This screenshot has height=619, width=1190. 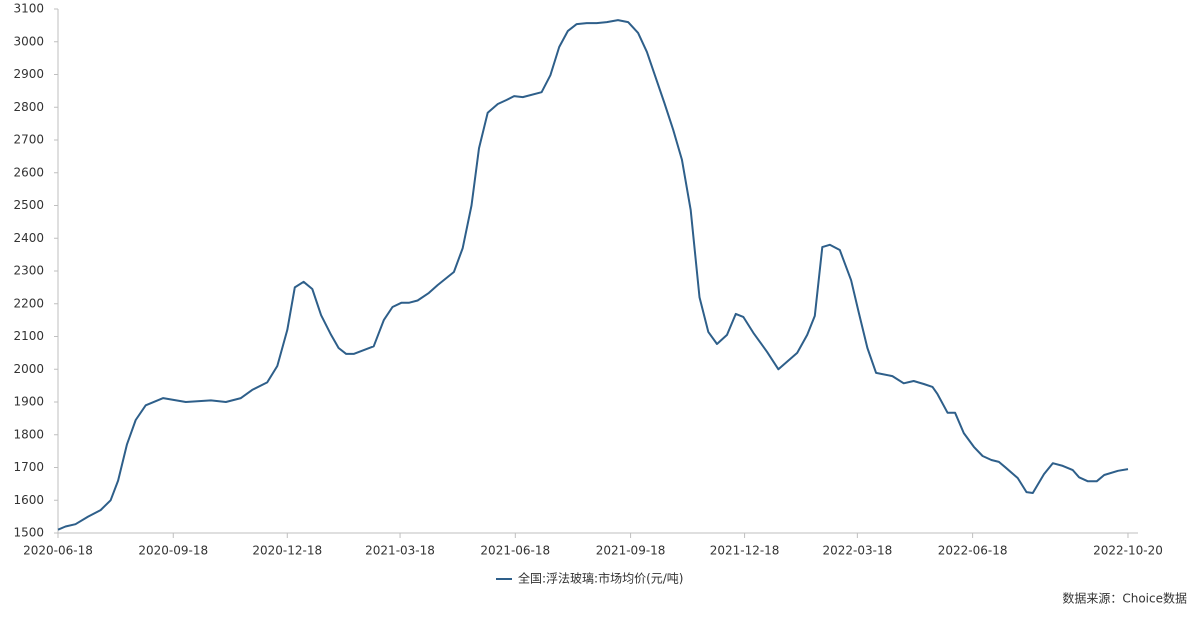 What do you see at coordinates (1128, 551) in the screenshot?
I see `x-tick-label: 2022-10-20` at bounding box center [1128, 551].